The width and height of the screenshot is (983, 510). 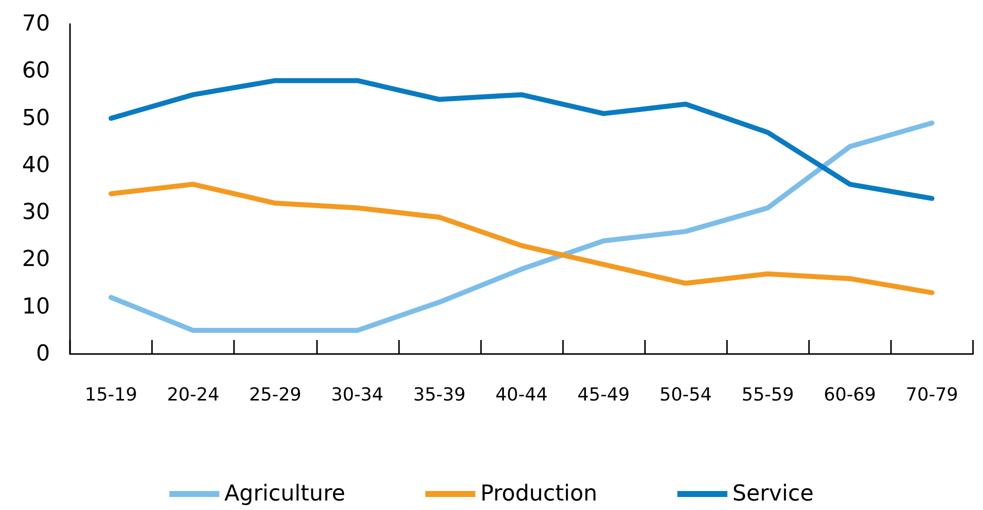 I want to click on x-tick-label: 40-44, so click(x=521, y=395).